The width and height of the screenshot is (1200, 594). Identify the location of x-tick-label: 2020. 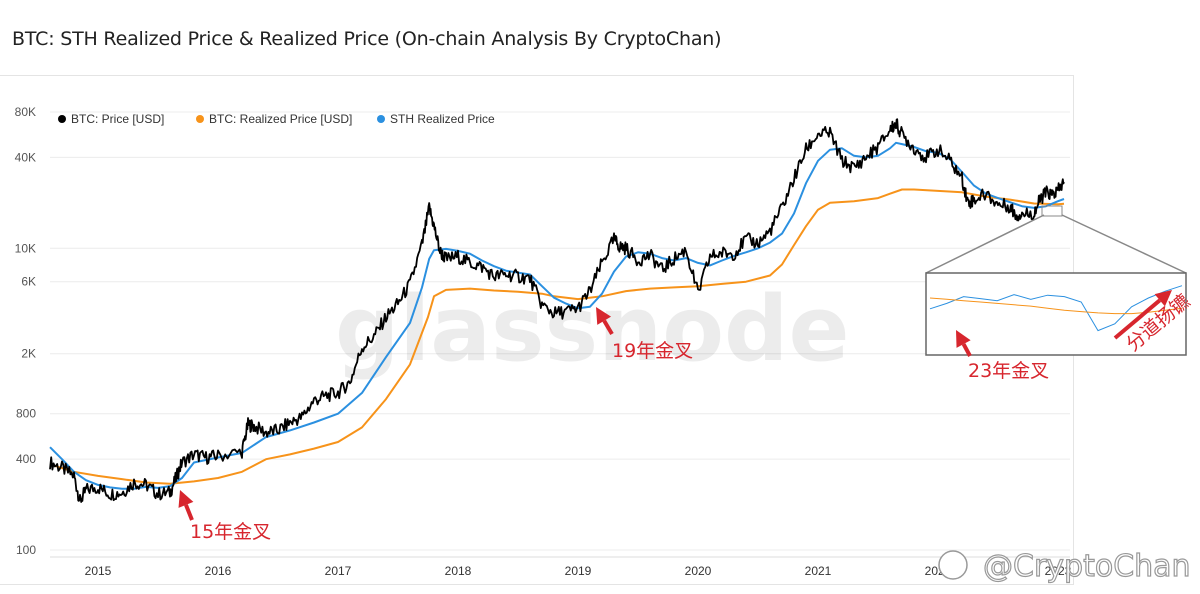
(698, 571).